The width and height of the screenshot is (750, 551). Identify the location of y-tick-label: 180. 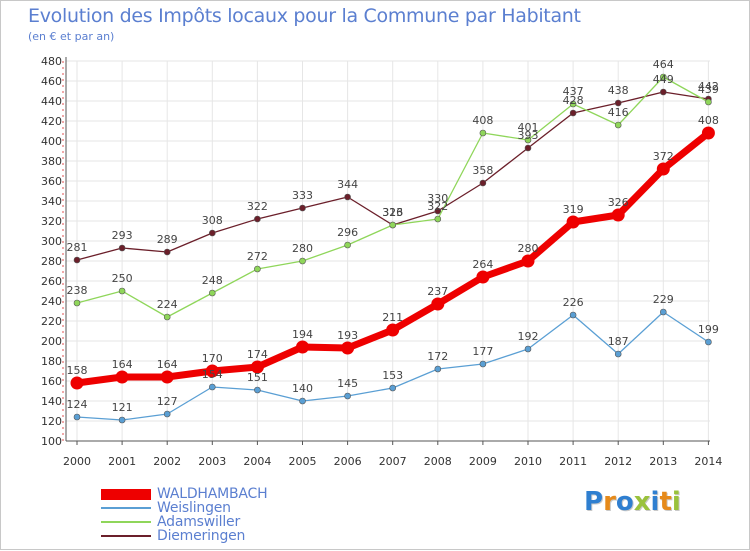
(51, 361).